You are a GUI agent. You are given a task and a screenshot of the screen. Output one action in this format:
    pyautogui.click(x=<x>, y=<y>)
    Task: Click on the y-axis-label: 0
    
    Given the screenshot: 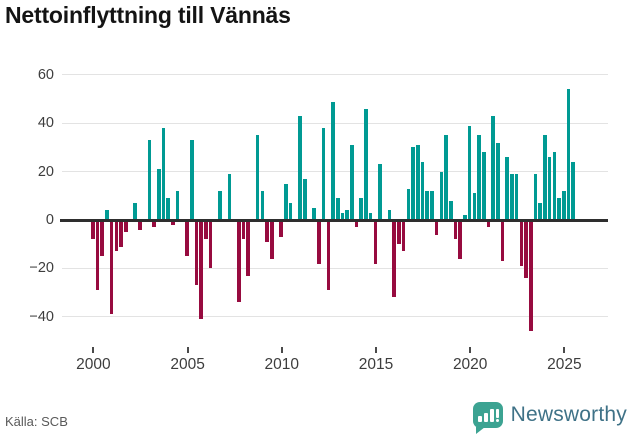 What is the action you would take?
    pyautogui.click(x=49, y=220)
    